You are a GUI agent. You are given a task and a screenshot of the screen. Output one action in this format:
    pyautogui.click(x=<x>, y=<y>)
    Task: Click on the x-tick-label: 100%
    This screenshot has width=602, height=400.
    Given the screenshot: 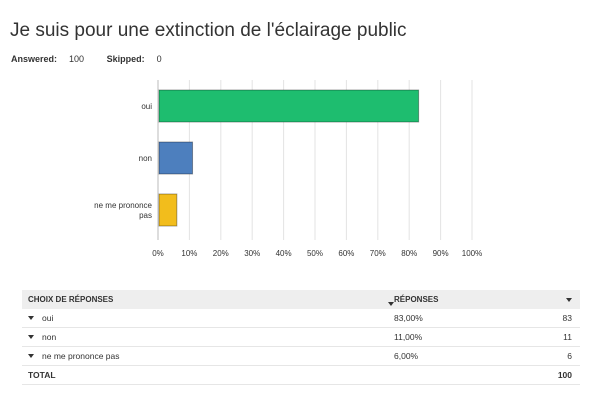 What is the action you would take?
    pyautogui.click(x=472, y=253)
    